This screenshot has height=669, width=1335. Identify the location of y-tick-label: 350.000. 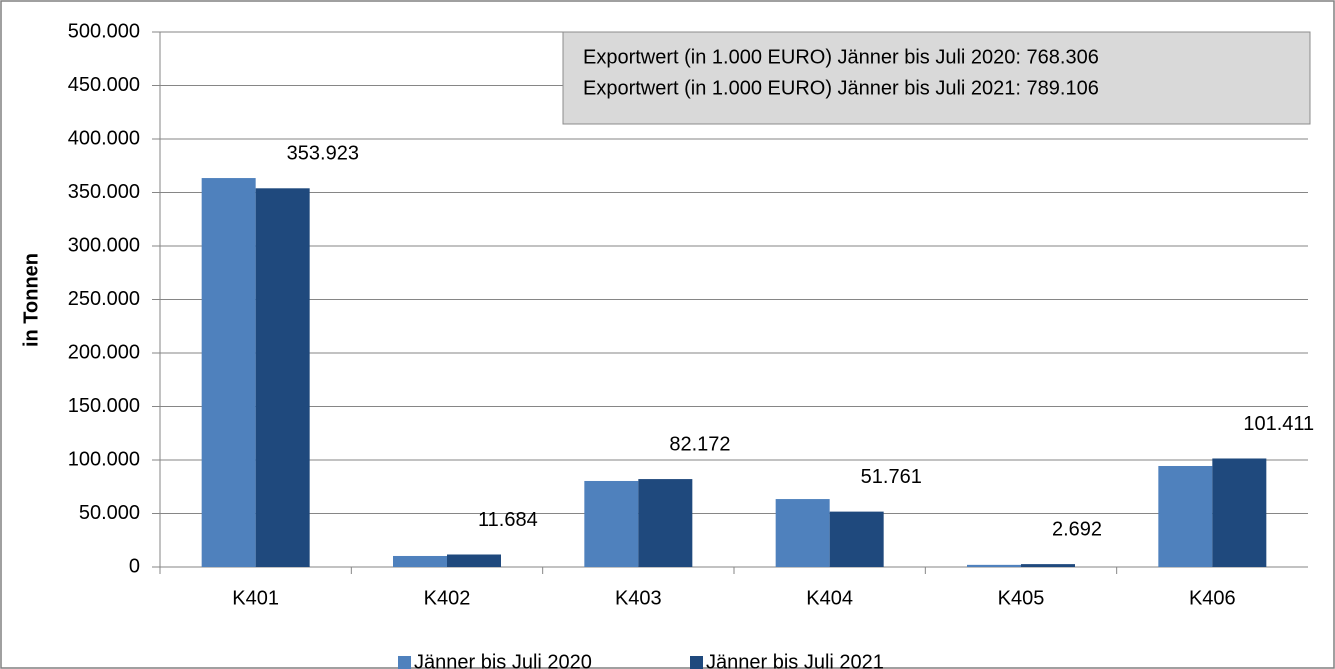
(104, 192).